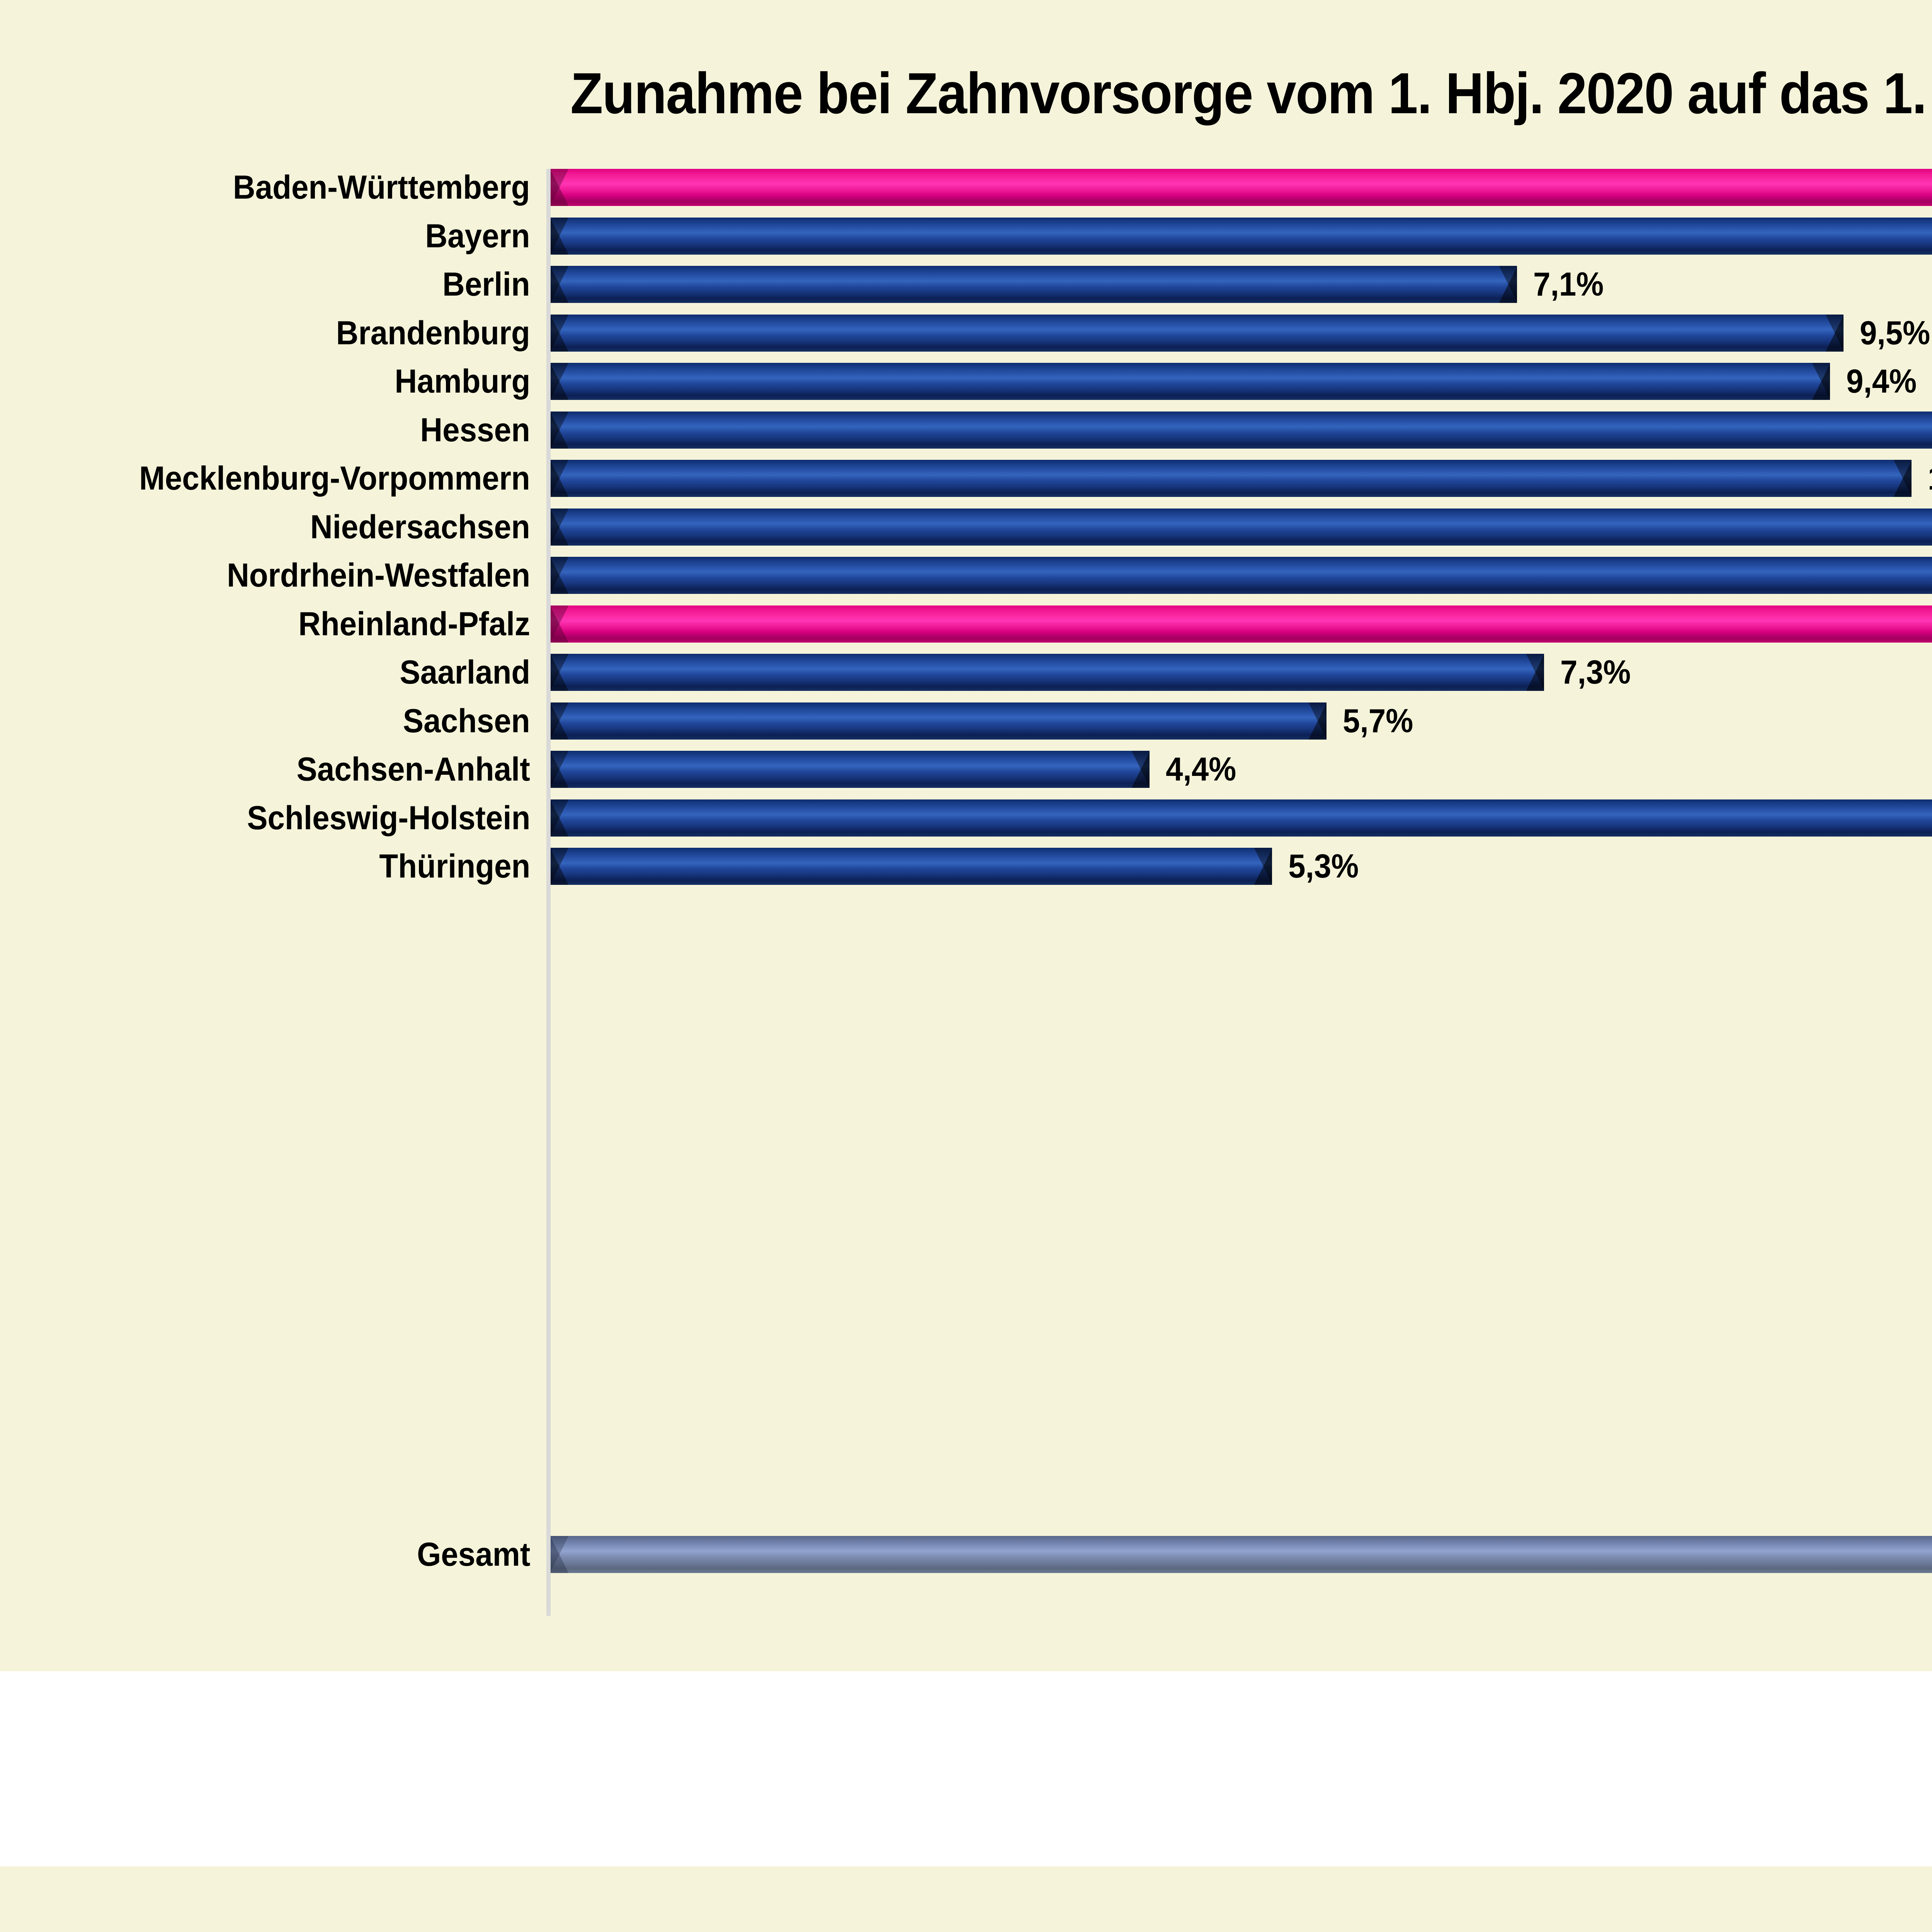 This screenshot has width=1932, height=1932. What do you see at coordinates (474, 1554) in the screenshot?
I see `category-label: Gesamt` at bounding box center [474, 1554].